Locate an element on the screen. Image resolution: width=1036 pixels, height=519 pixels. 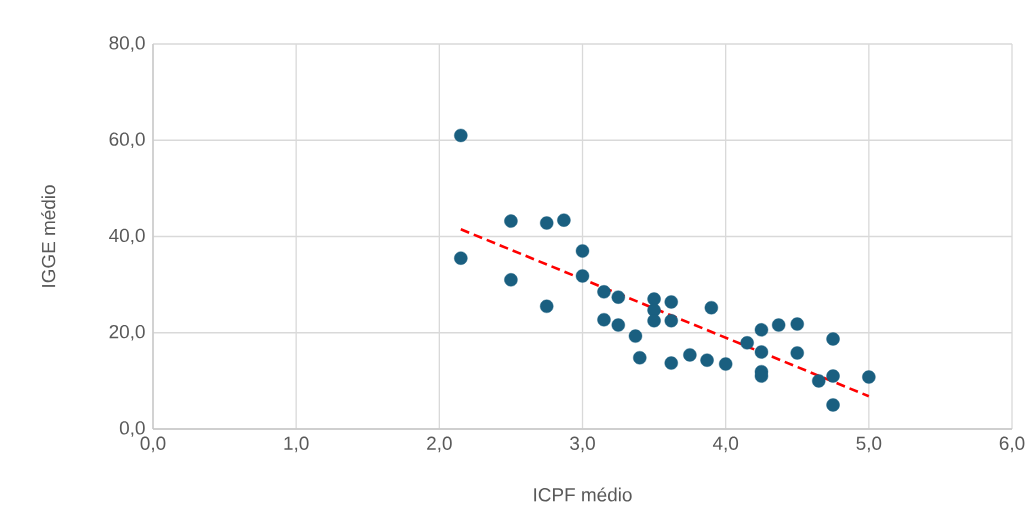
y-axis-title: IGGE médio is located at coordinates (48, 236).